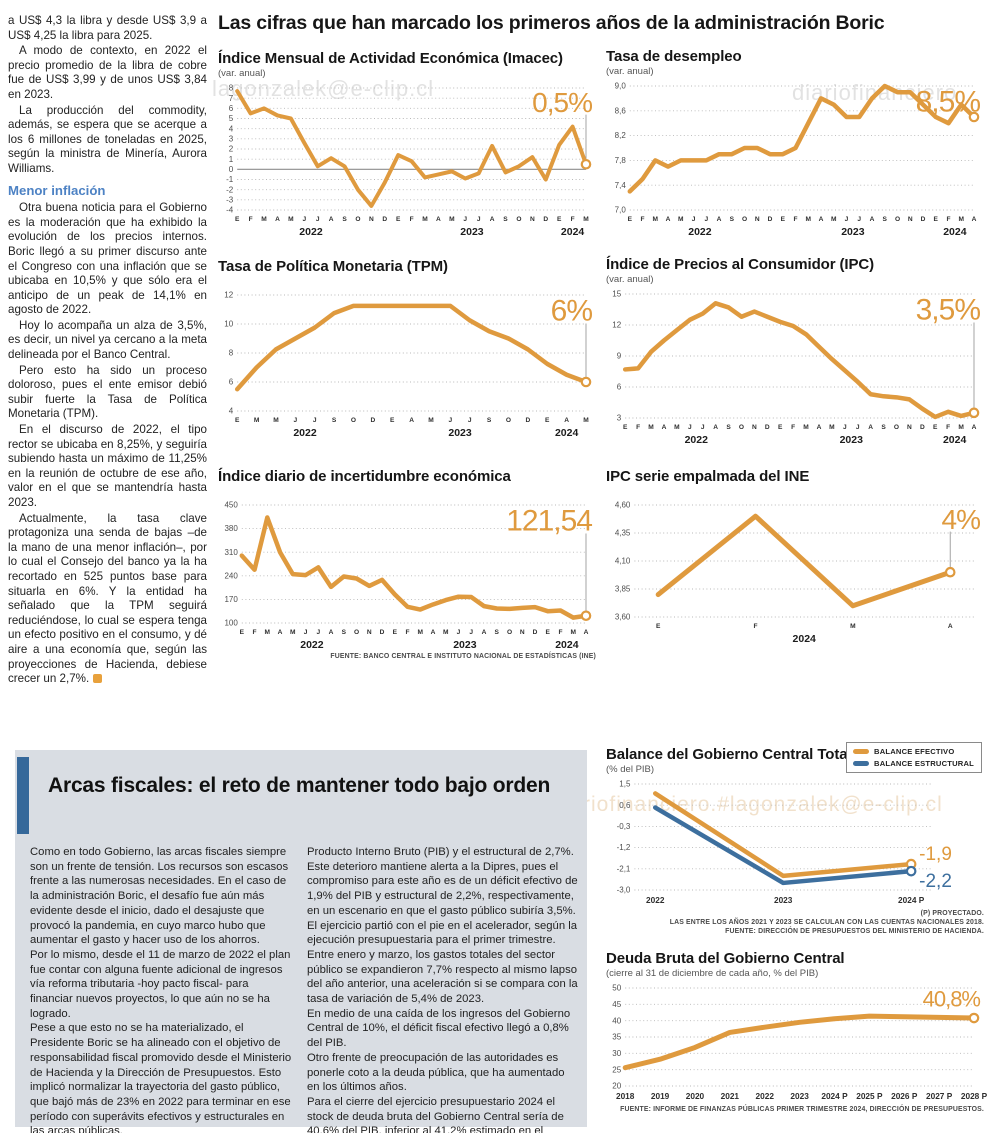 This screenshot has height=1133, width=988. What do you see at coordinates (621, 110) in the screenshot?
I see `svg-text: 8,6` at bounding box center [621, 110].